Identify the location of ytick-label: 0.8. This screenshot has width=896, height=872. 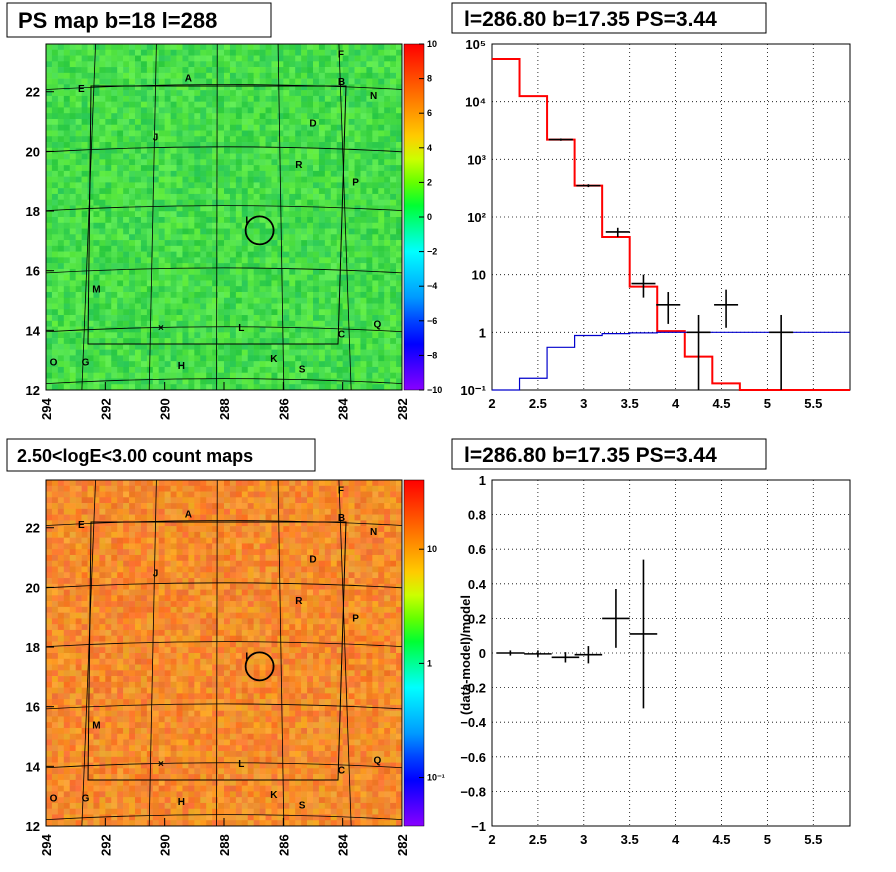
(477, 515).